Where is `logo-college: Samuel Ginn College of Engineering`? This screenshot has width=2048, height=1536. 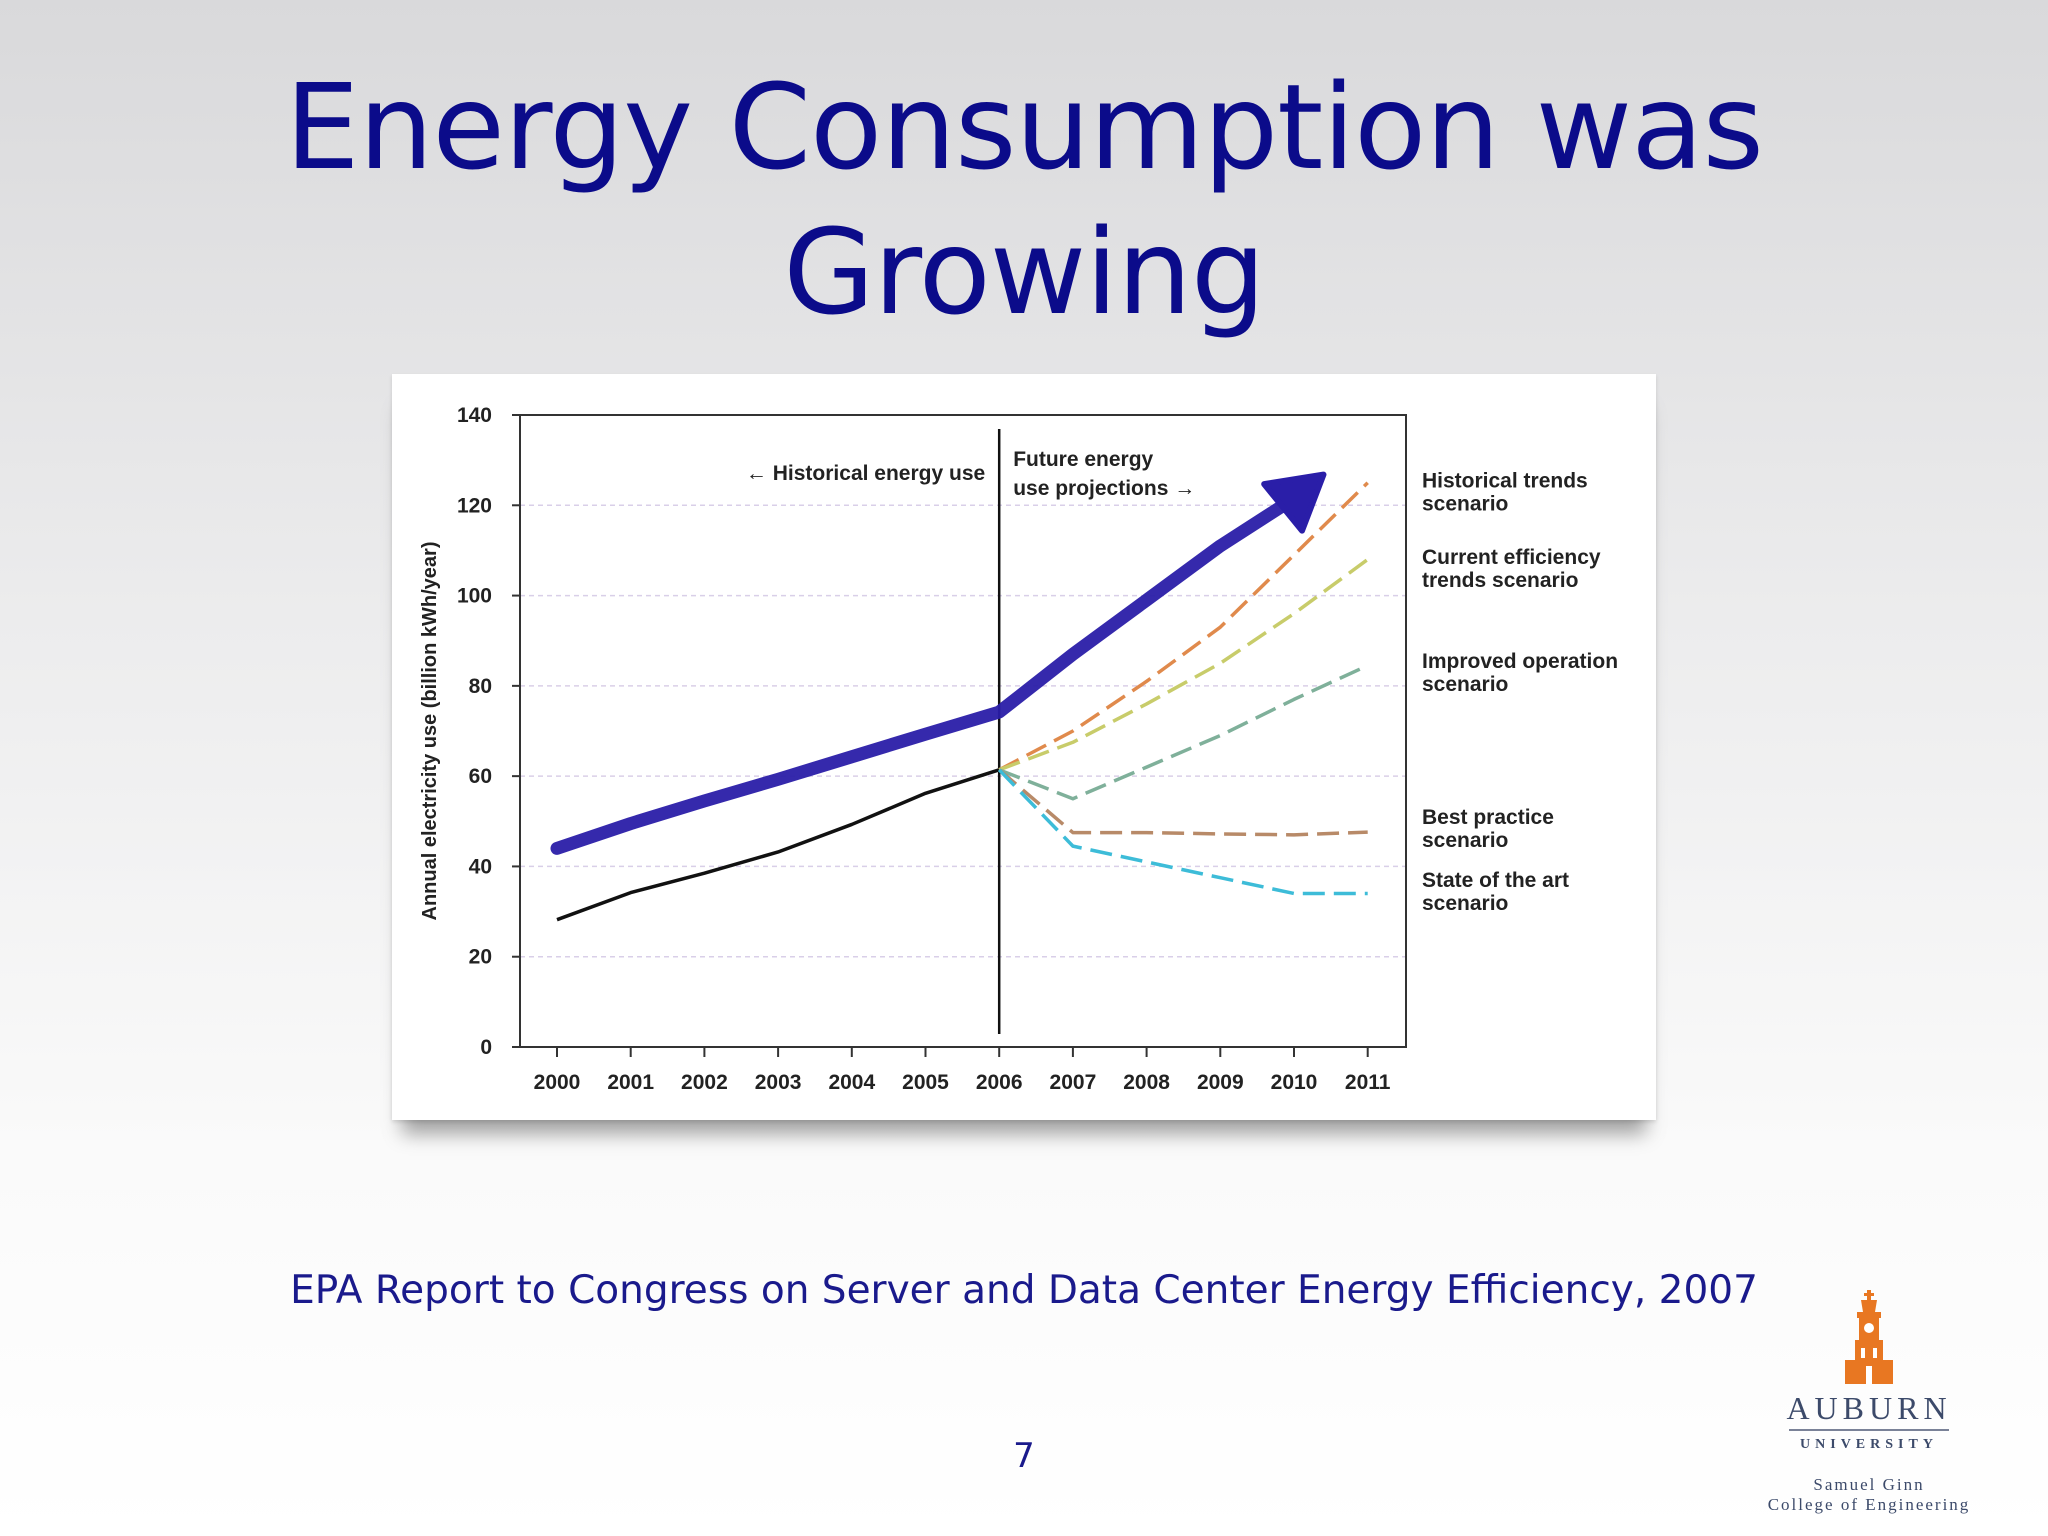
logo-college: Samuel Ginn College of Engineering is located at coordinates (1869, 1495).